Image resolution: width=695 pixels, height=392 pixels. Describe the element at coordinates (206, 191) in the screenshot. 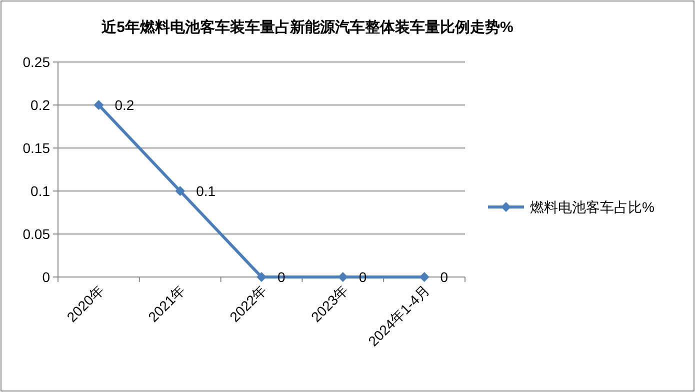

I see `data-label: 0.1` at that location.